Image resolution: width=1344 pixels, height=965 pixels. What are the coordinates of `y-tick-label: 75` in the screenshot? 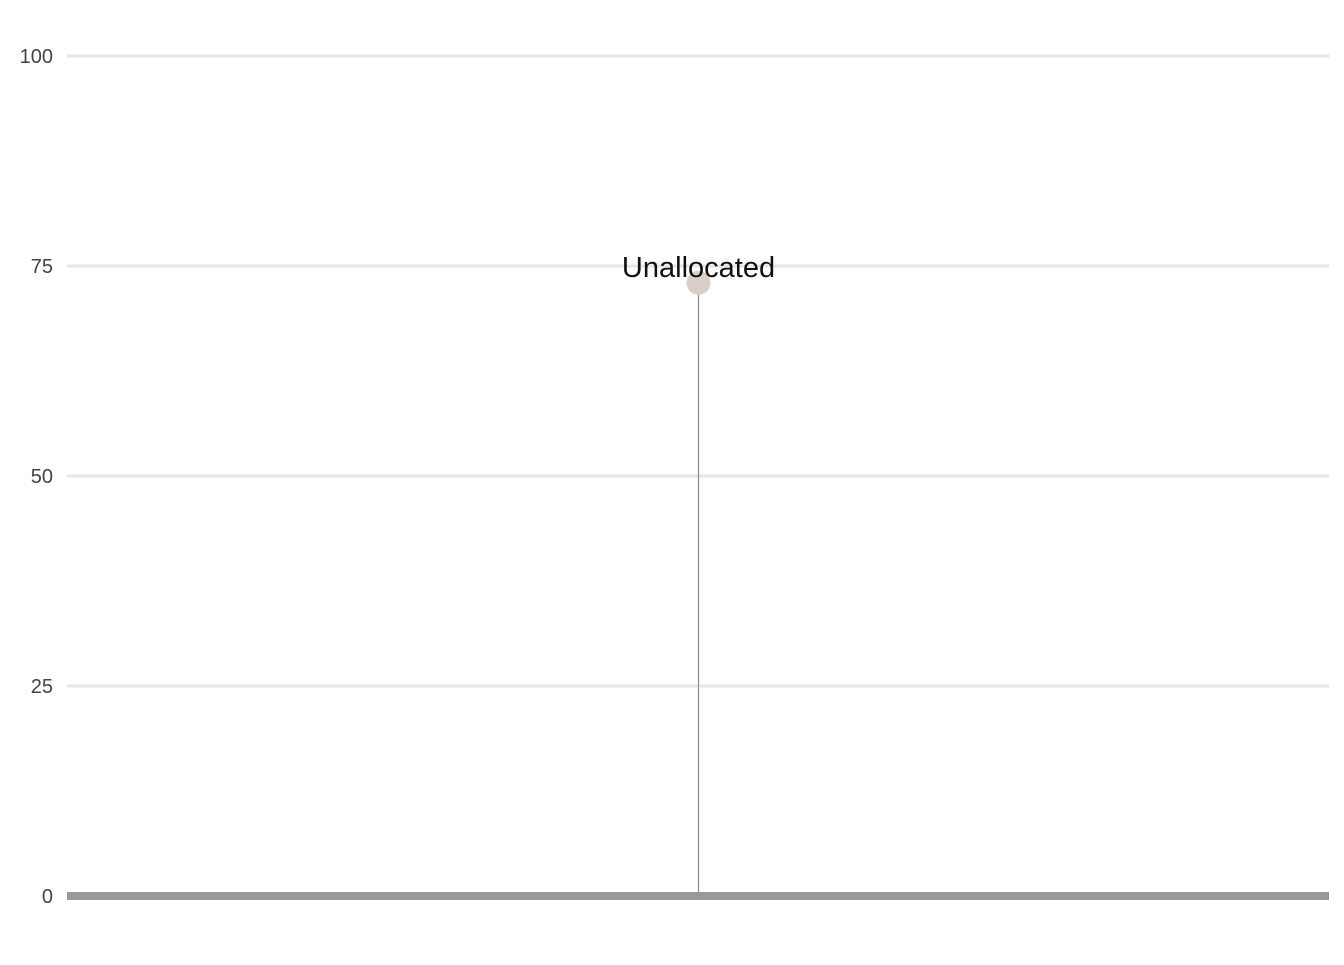 It's located at (42, 267).